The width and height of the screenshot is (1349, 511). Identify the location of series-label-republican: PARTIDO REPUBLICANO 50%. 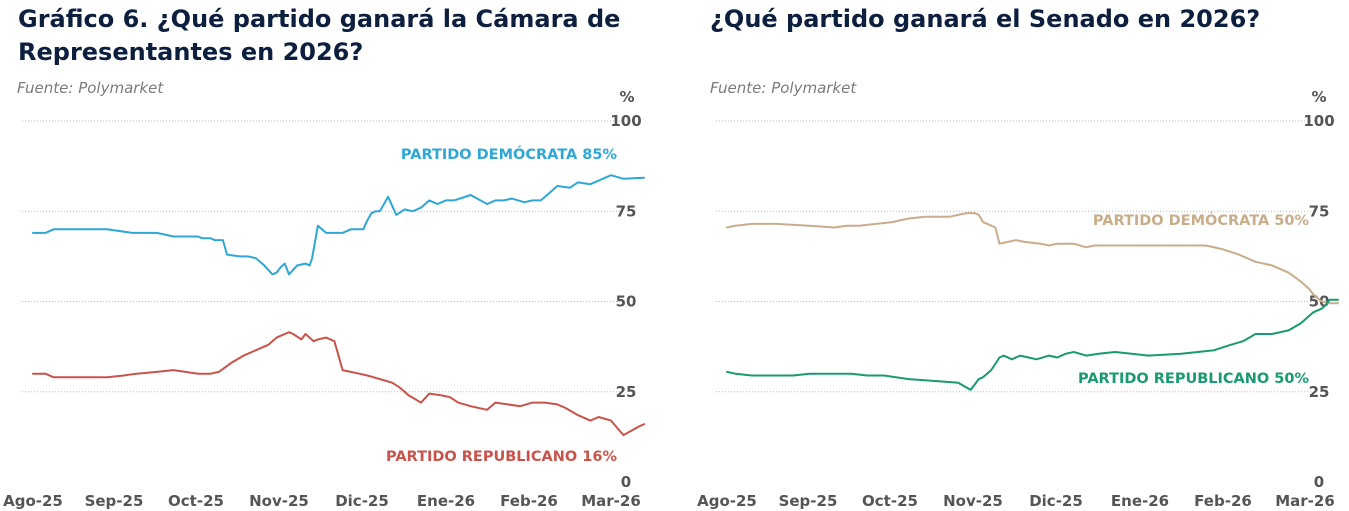
(1193, 379).